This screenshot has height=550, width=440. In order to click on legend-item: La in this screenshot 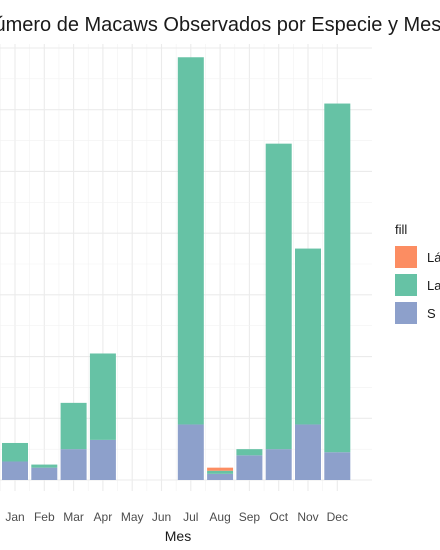, I will do `click(417, 285)`.